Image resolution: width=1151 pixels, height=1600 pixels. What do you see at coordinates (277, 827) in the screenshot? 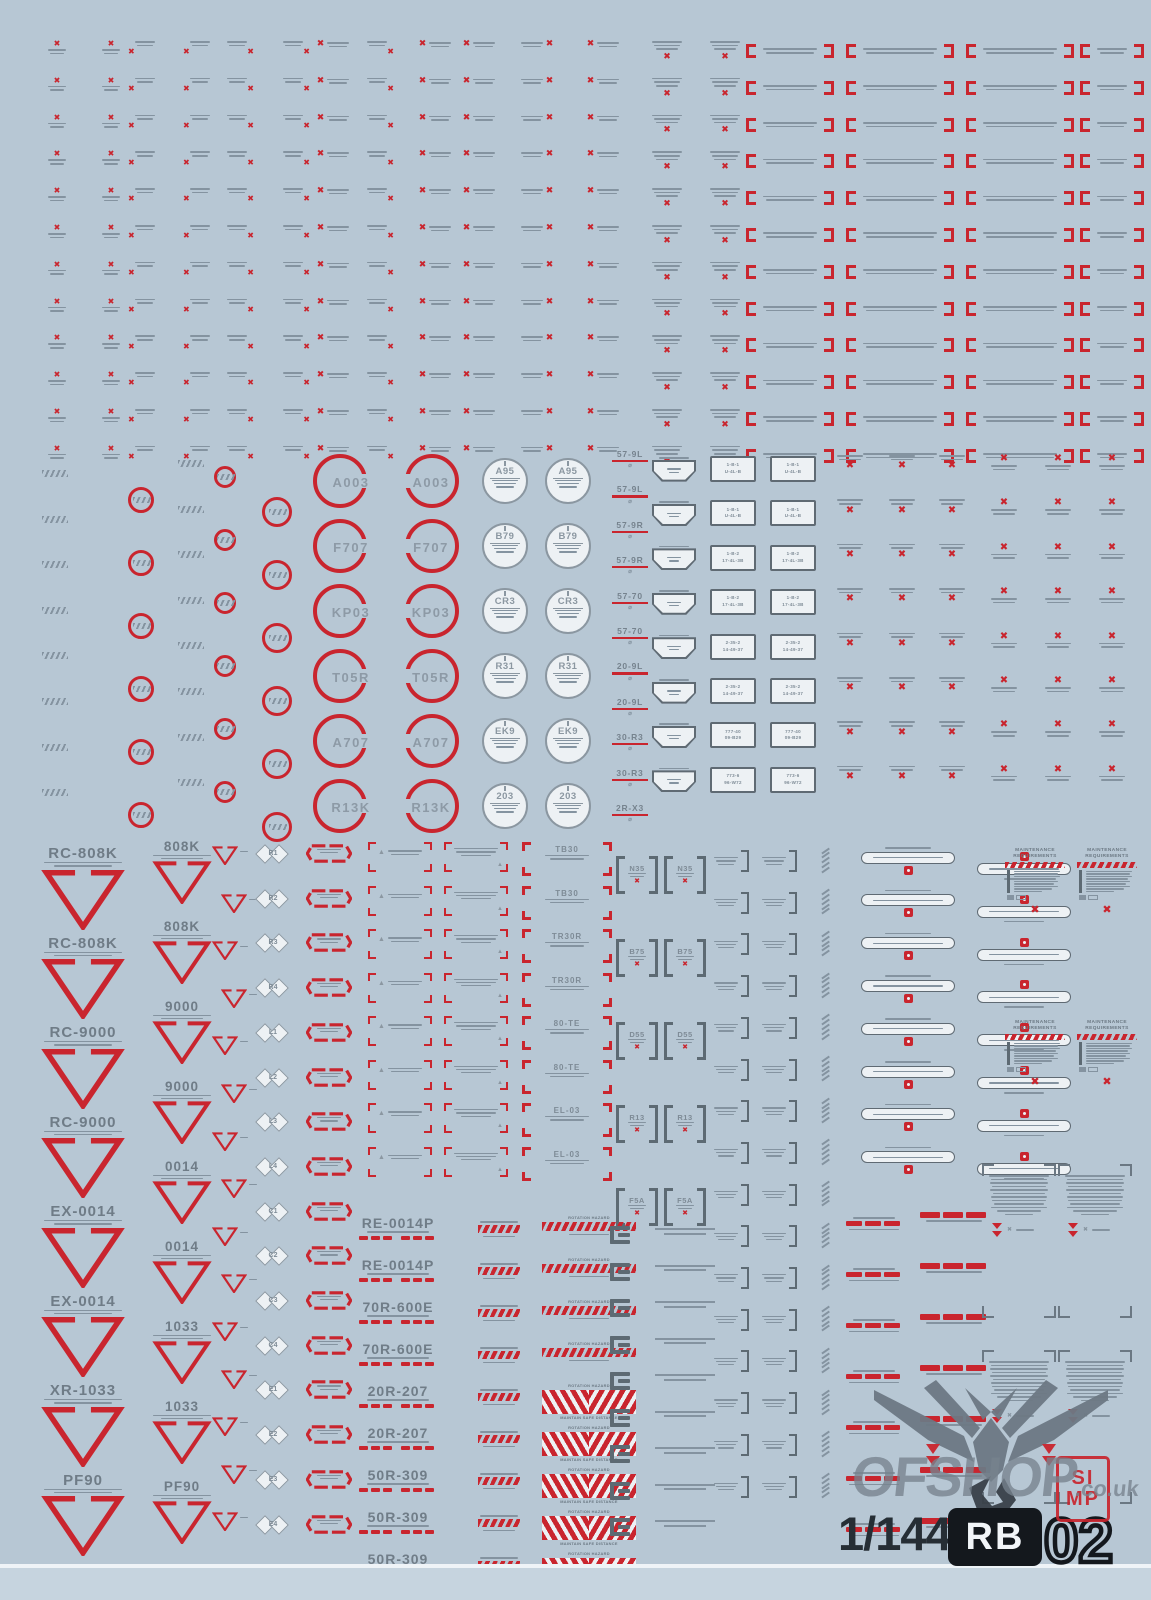
I see `ring-icon` at bounding box center [277, 827].